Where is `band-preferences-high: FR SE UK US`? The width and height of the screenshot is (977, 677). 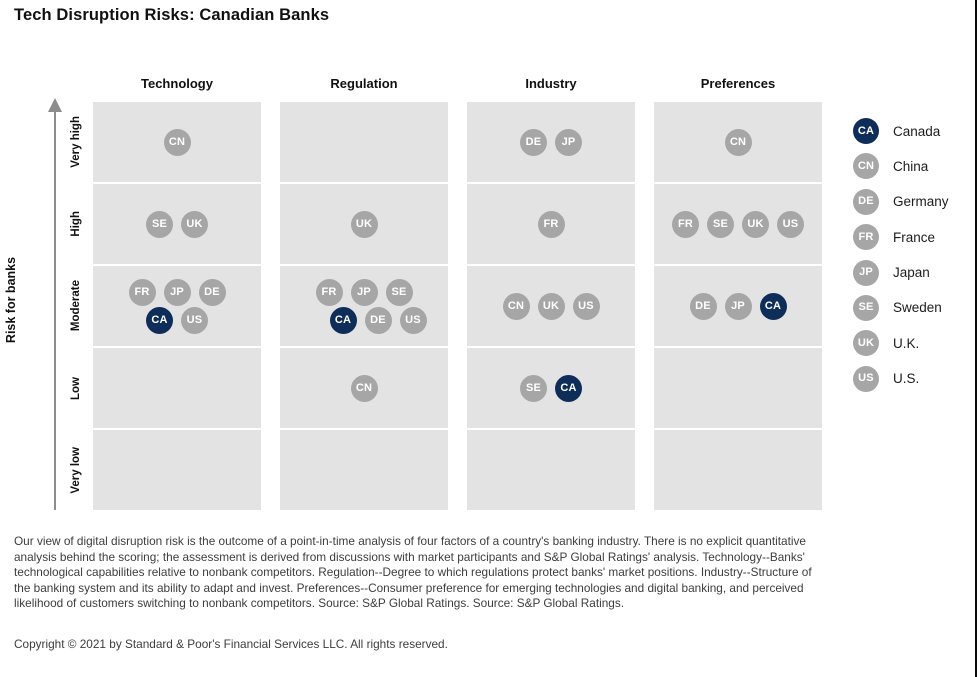
band-preferences-high: FR SE UK US is located at coordinates (738, 224).